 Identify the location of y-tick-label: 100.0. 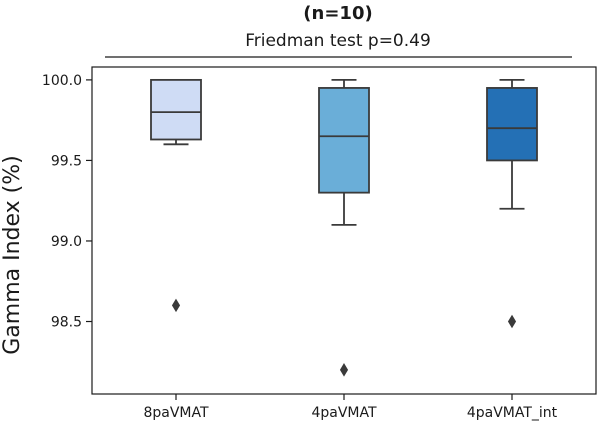
(62, 81).